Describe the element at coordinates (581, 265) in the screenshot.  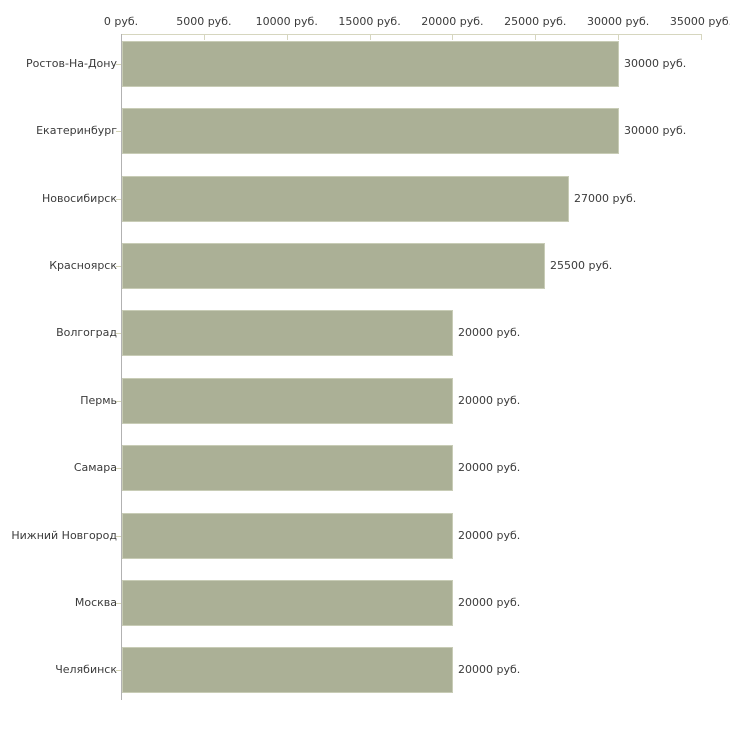
I see `bar-value-label: 25500 руб.` at that location.